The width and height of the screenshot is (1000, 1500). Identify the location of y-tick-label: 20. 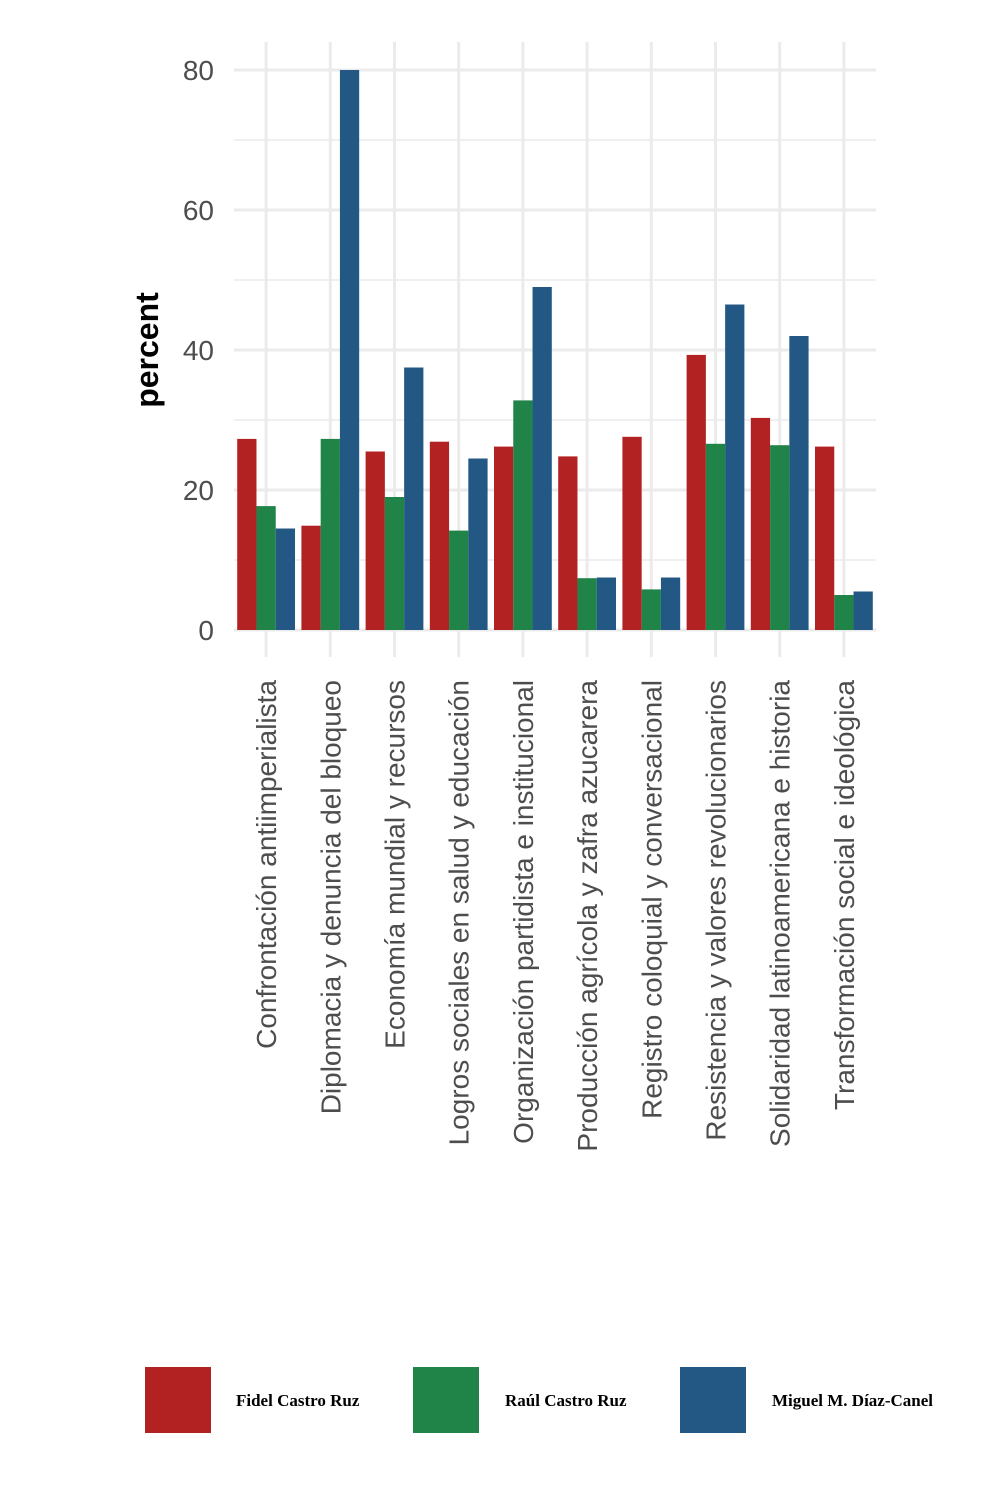
(198, 490).